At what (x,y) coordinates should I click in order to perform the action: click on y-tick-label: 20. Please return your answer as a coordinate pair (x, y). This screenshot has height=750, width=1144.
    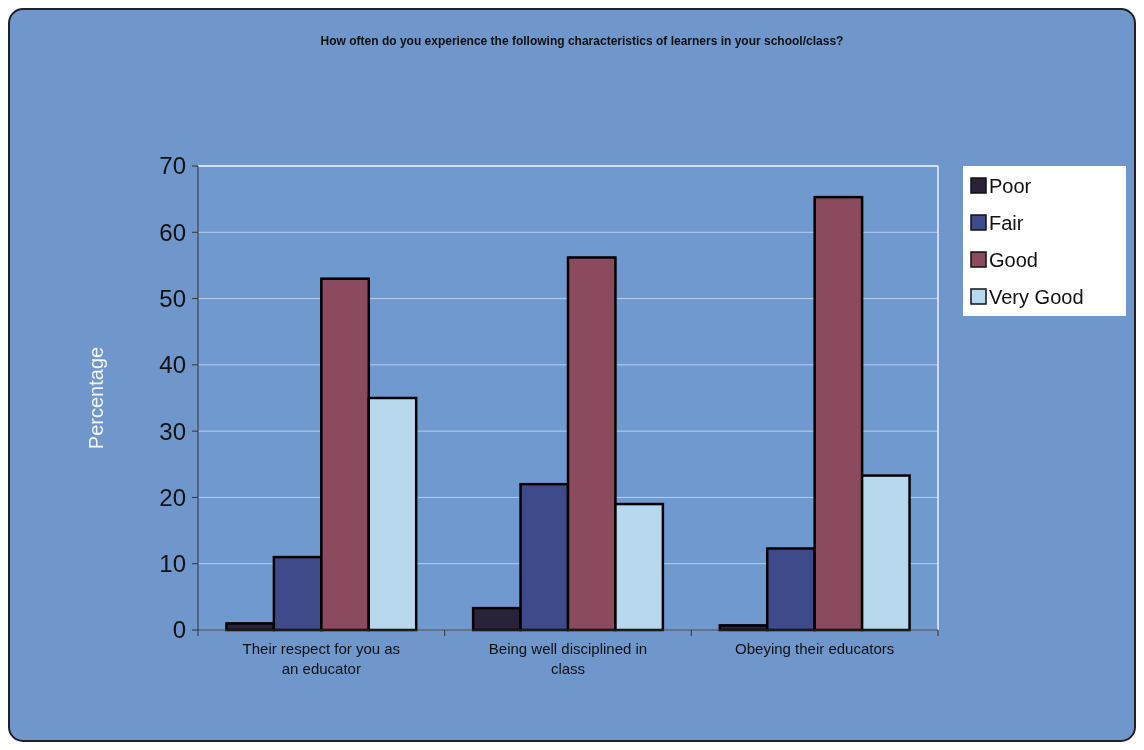
    Looking at the image, I should click on (172, 497).